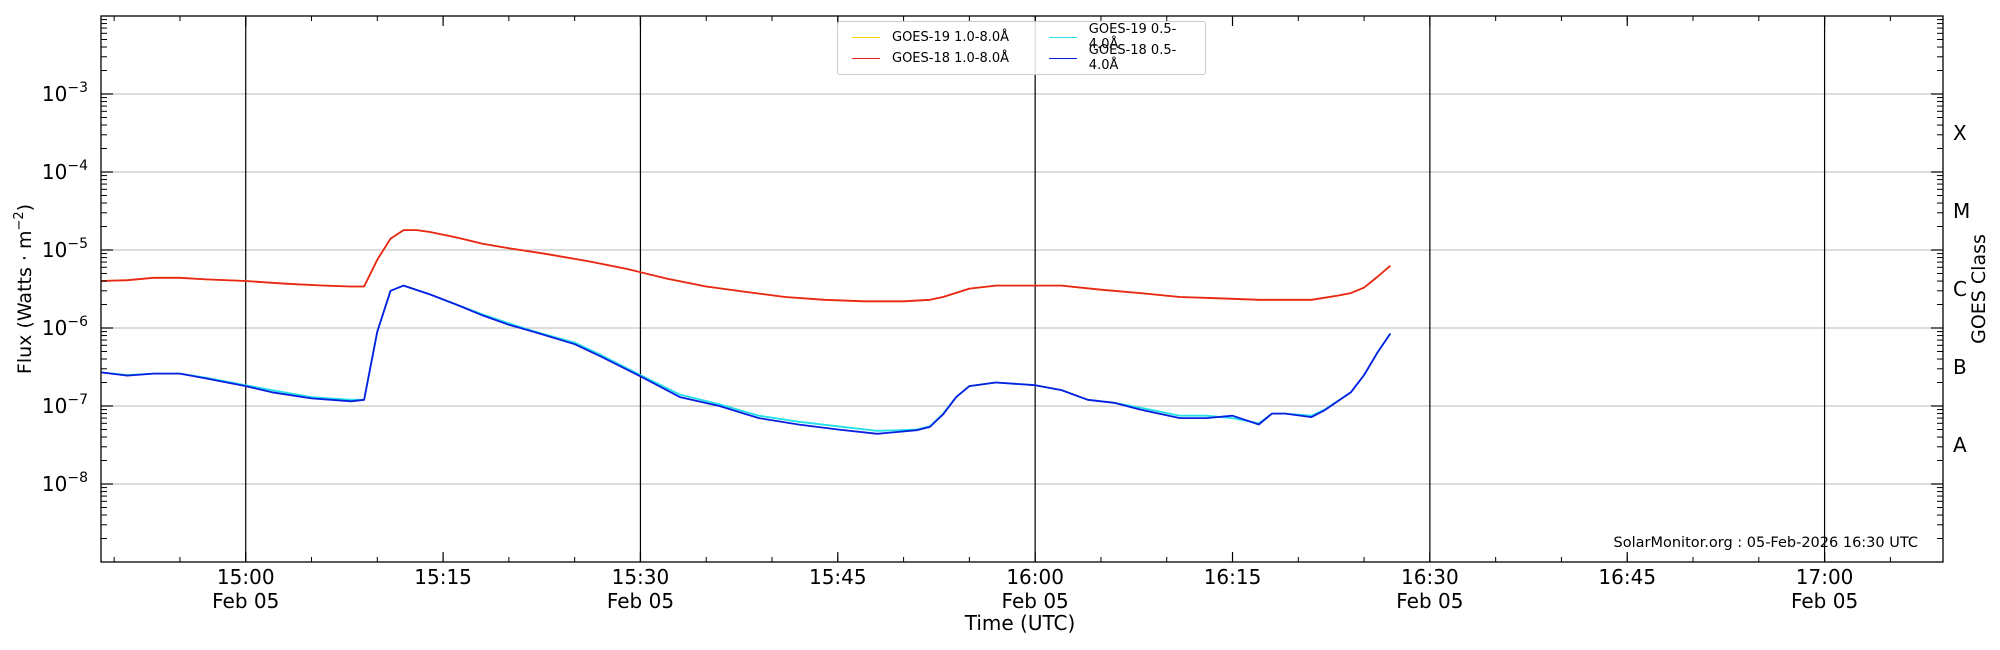 Image resolution: width=2000 pixels, height=650 pixels. Describe the element at coordinates (1132, 37) in the screenshot. I see `legend-label: GOES-19 0.5-4.0Å` at that location.